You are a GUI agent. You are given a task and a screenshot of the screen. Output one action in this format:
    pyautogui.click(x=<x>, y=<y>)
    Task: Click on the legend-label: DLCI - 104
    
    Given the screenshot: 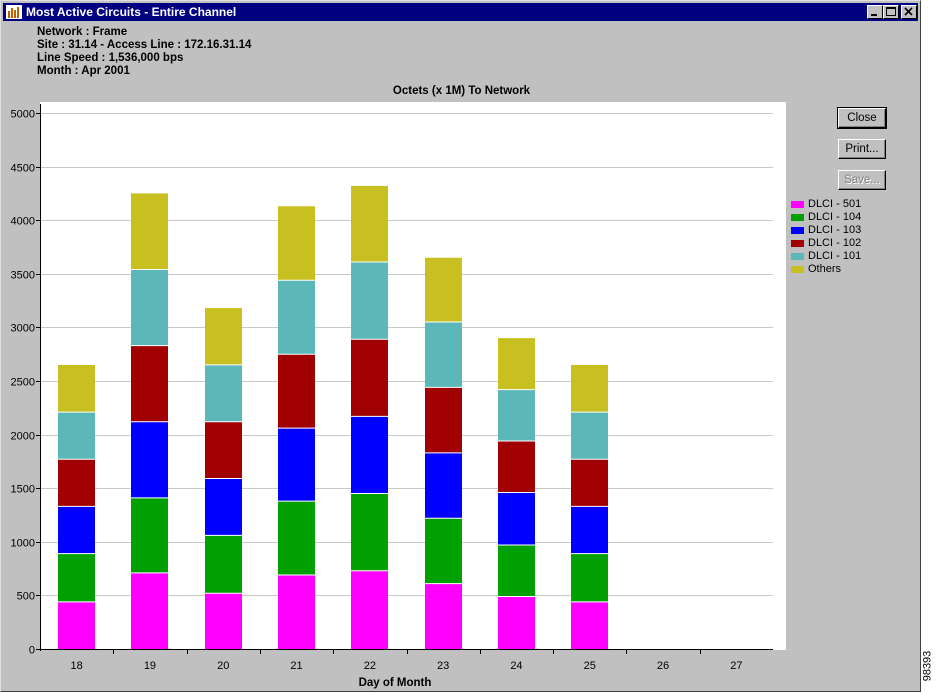 What is the action you would take?
    pyautogui.click(x=835, y=217)
    